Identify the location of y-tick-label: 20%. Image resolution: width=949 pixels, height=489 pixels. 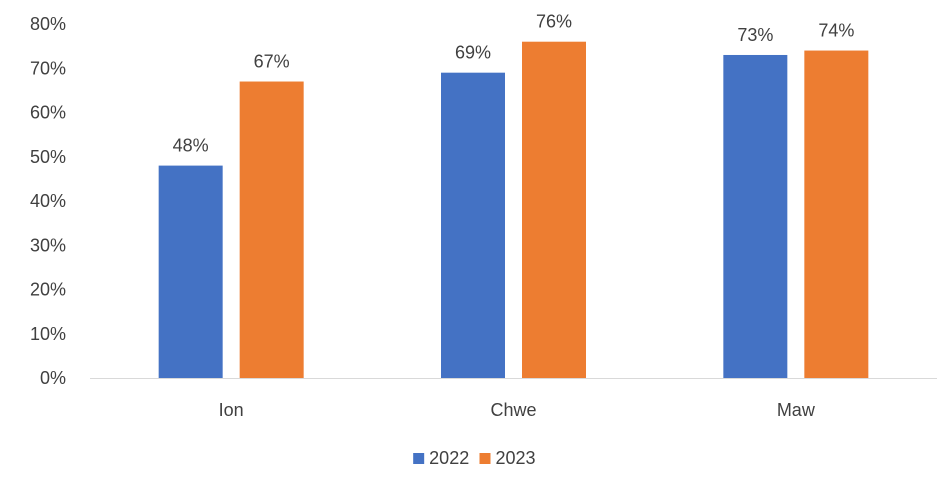
(48, 290).